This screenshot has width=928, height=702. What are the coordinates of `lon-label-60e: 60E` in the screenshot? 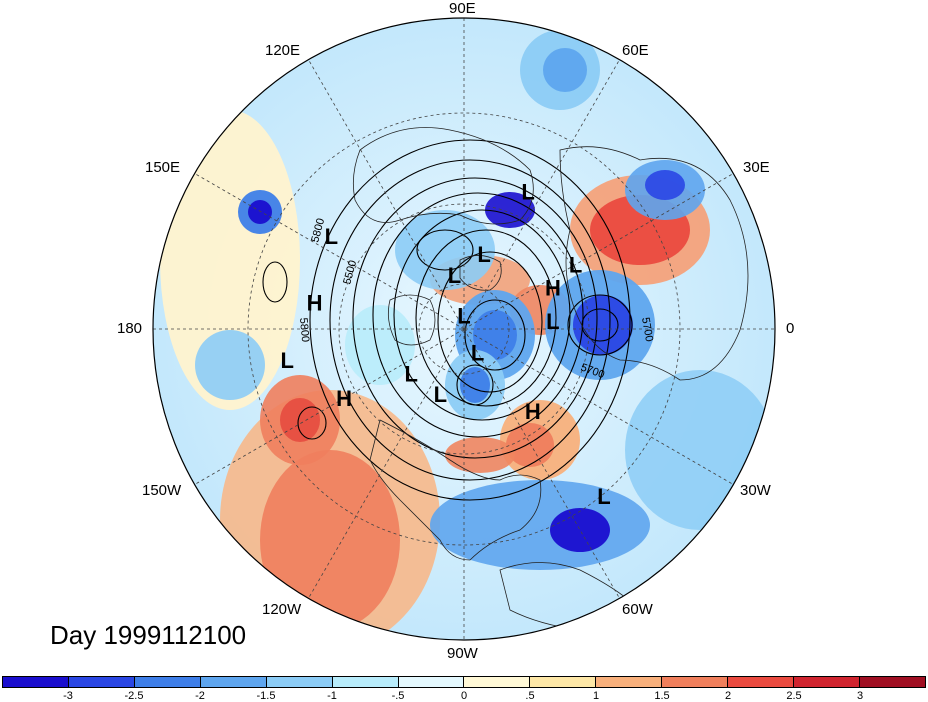 It's located at (635, 50).